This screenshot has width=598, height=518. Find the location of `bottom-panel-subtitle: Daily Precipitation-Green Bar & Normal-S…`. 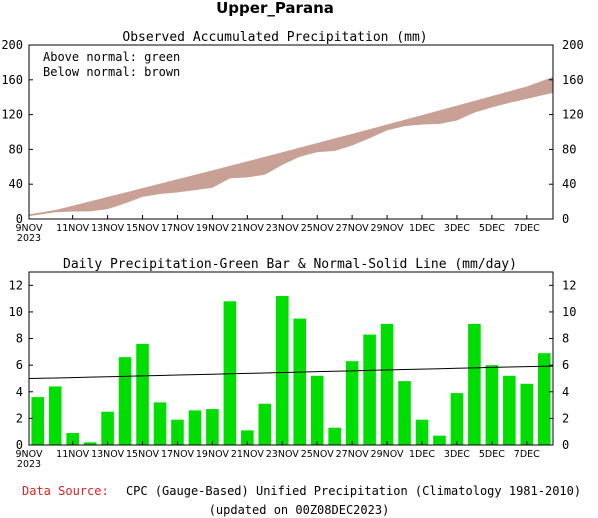

bottom-panel-subtitle: Daily Precipitation-Green Bar & Normal-S… is located at coordinates (290, 264).